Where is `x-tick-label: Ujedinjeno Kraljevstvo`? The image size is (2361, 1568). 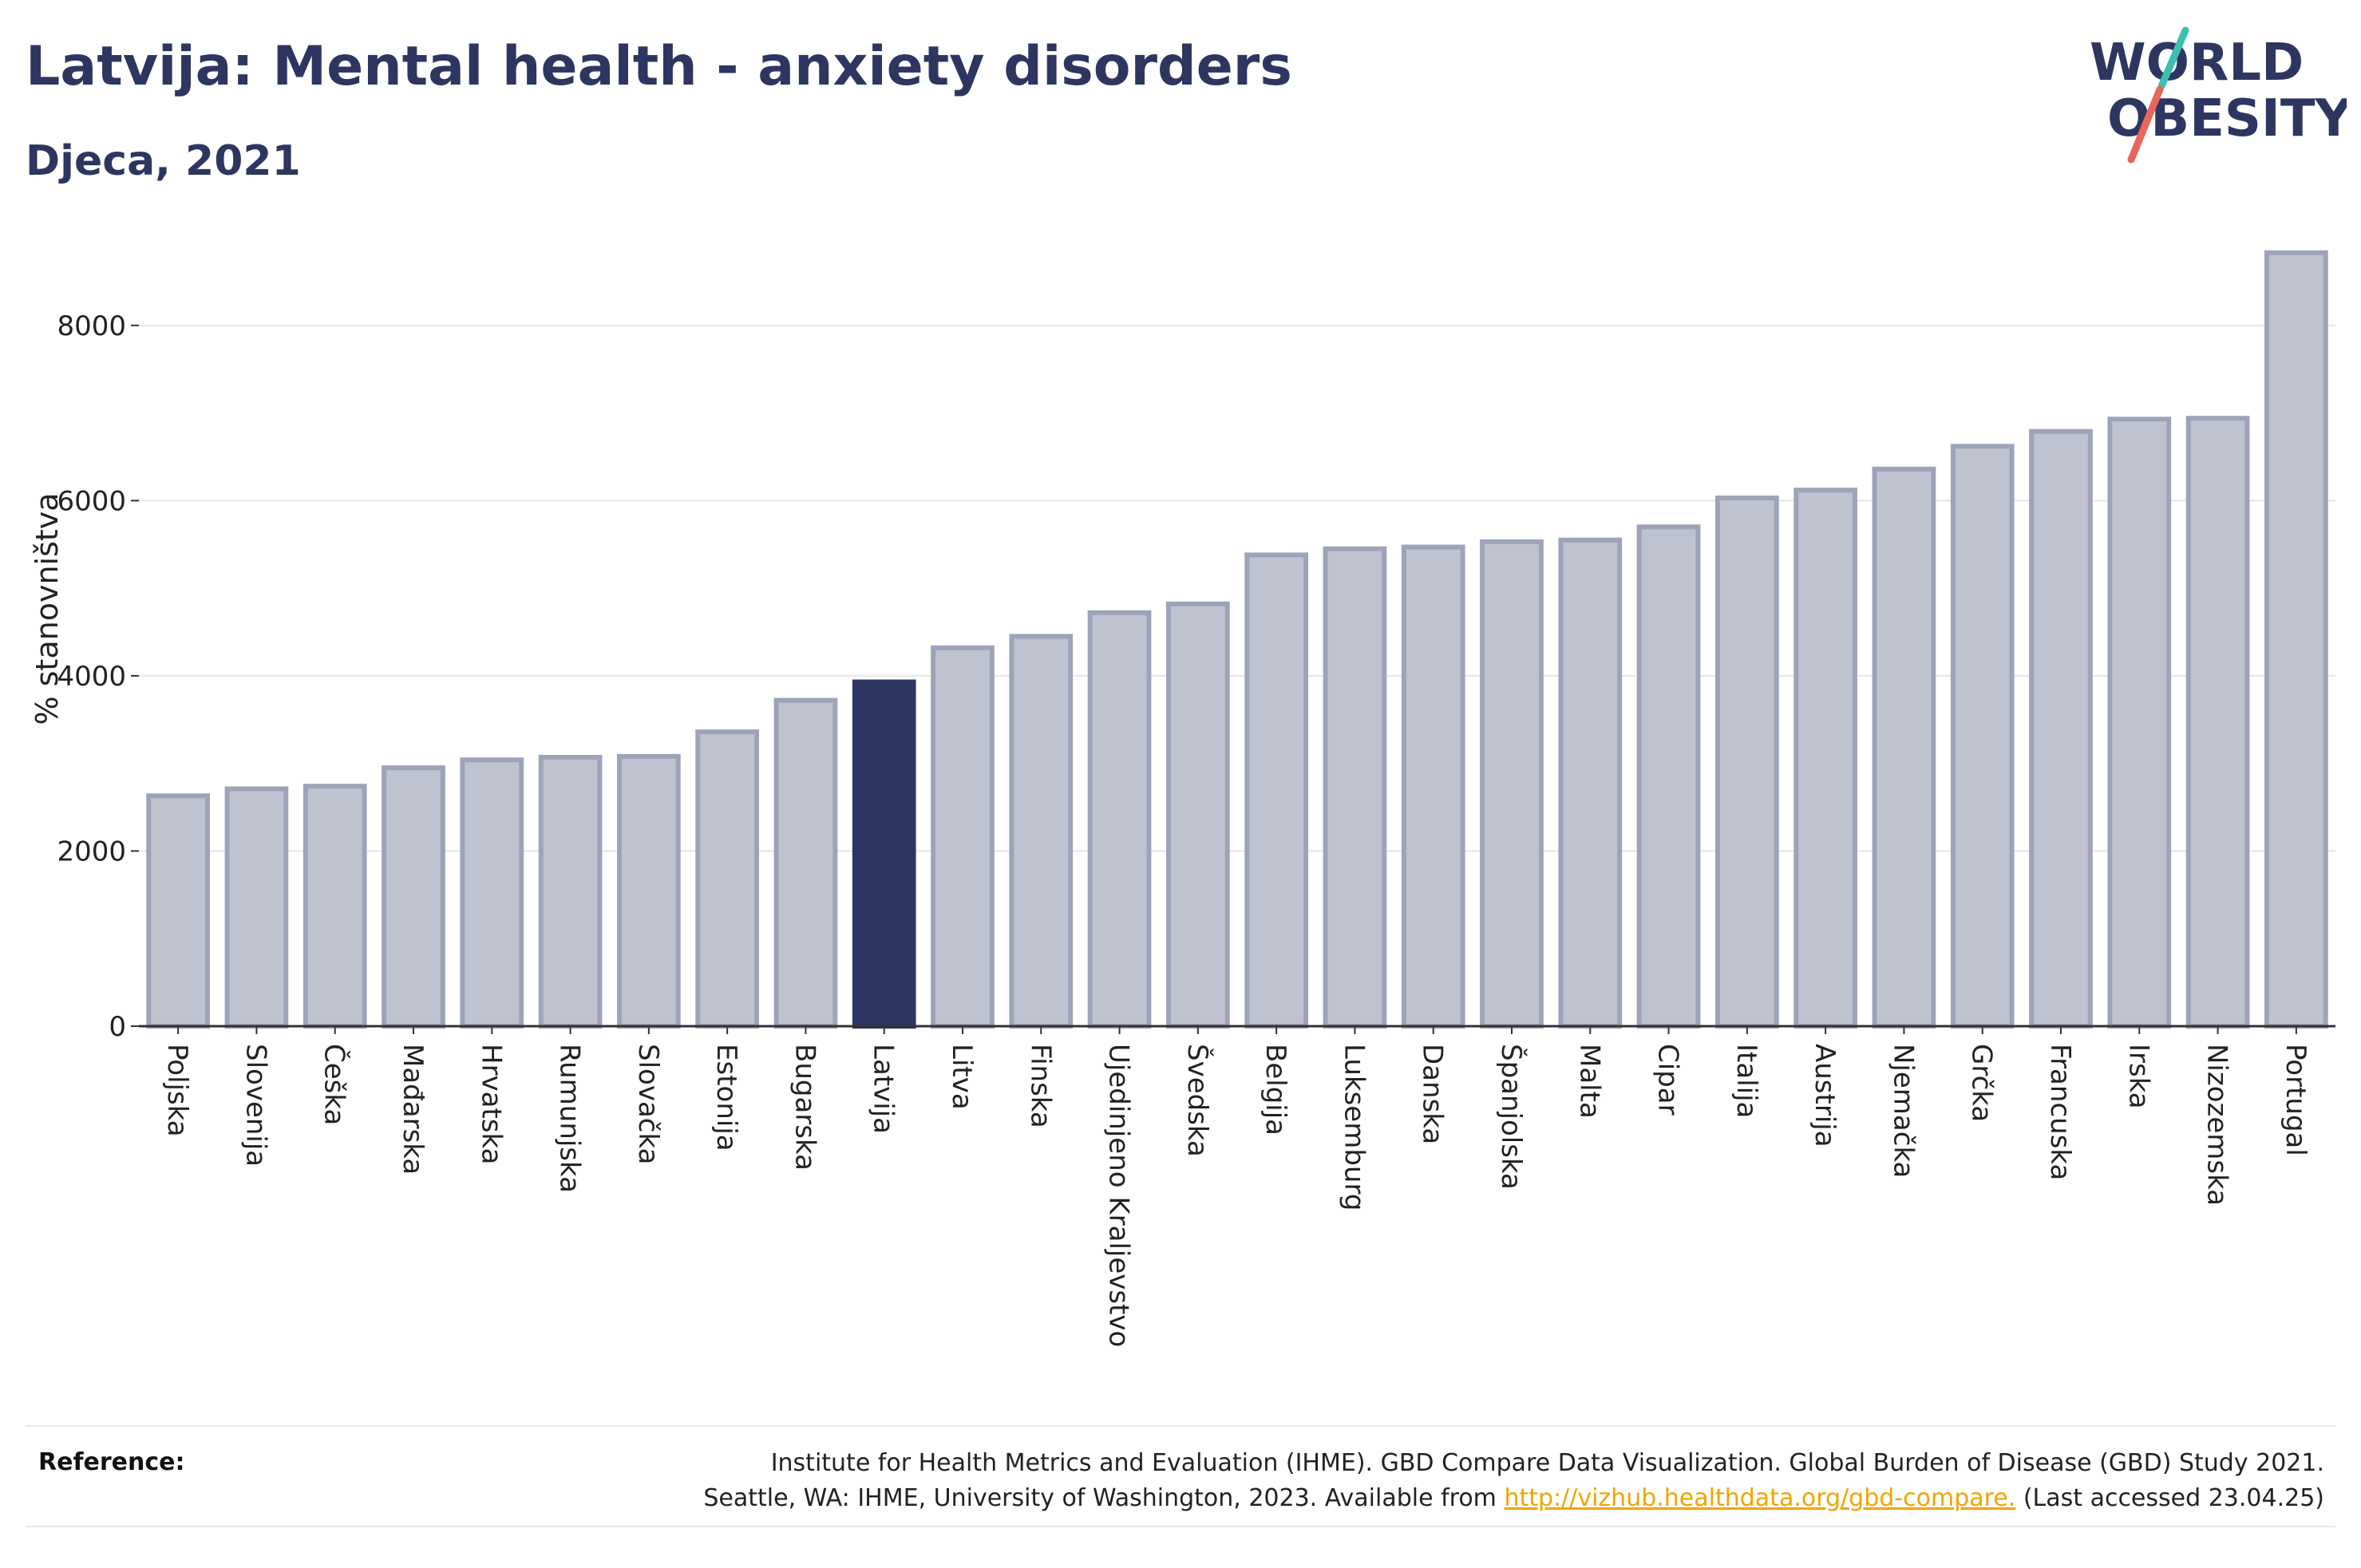 x-tick-label: Ujedinjeno Kraljevstvo is located at coordinates (1119, 1195).